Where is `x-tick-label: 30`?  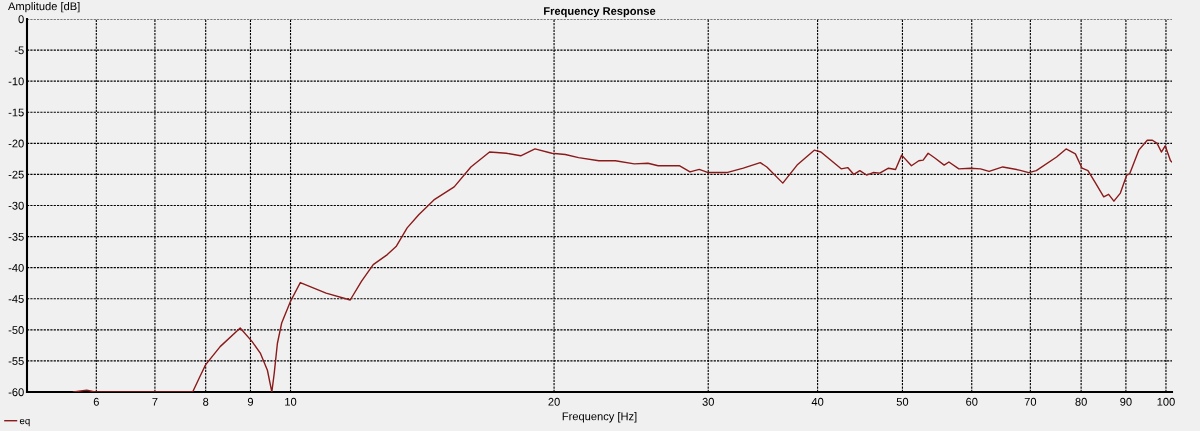 x-tick-label: 30 is located at coordinates (708, 401).